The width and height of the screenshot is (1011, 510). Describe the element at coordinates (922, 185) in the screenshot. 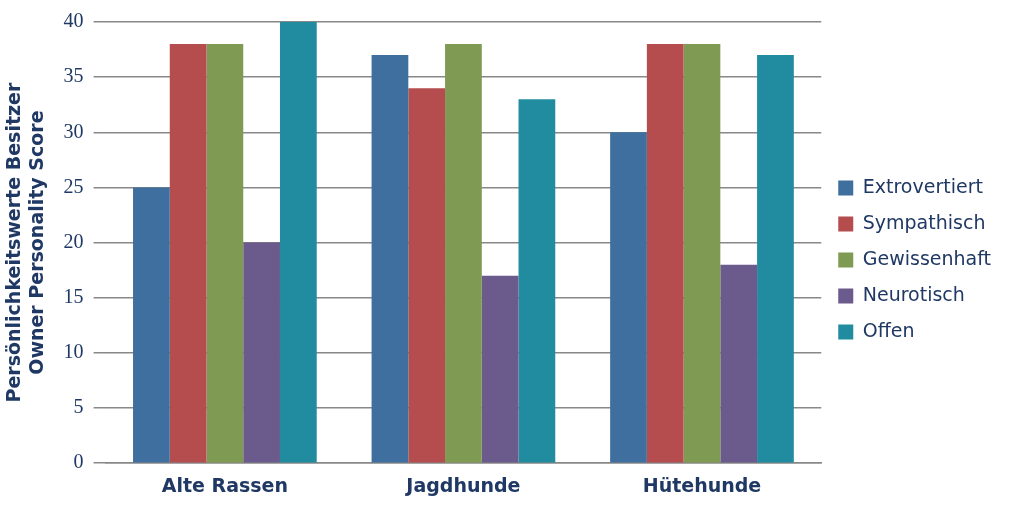

I see `legend-label: Extrovertiert` at that location.